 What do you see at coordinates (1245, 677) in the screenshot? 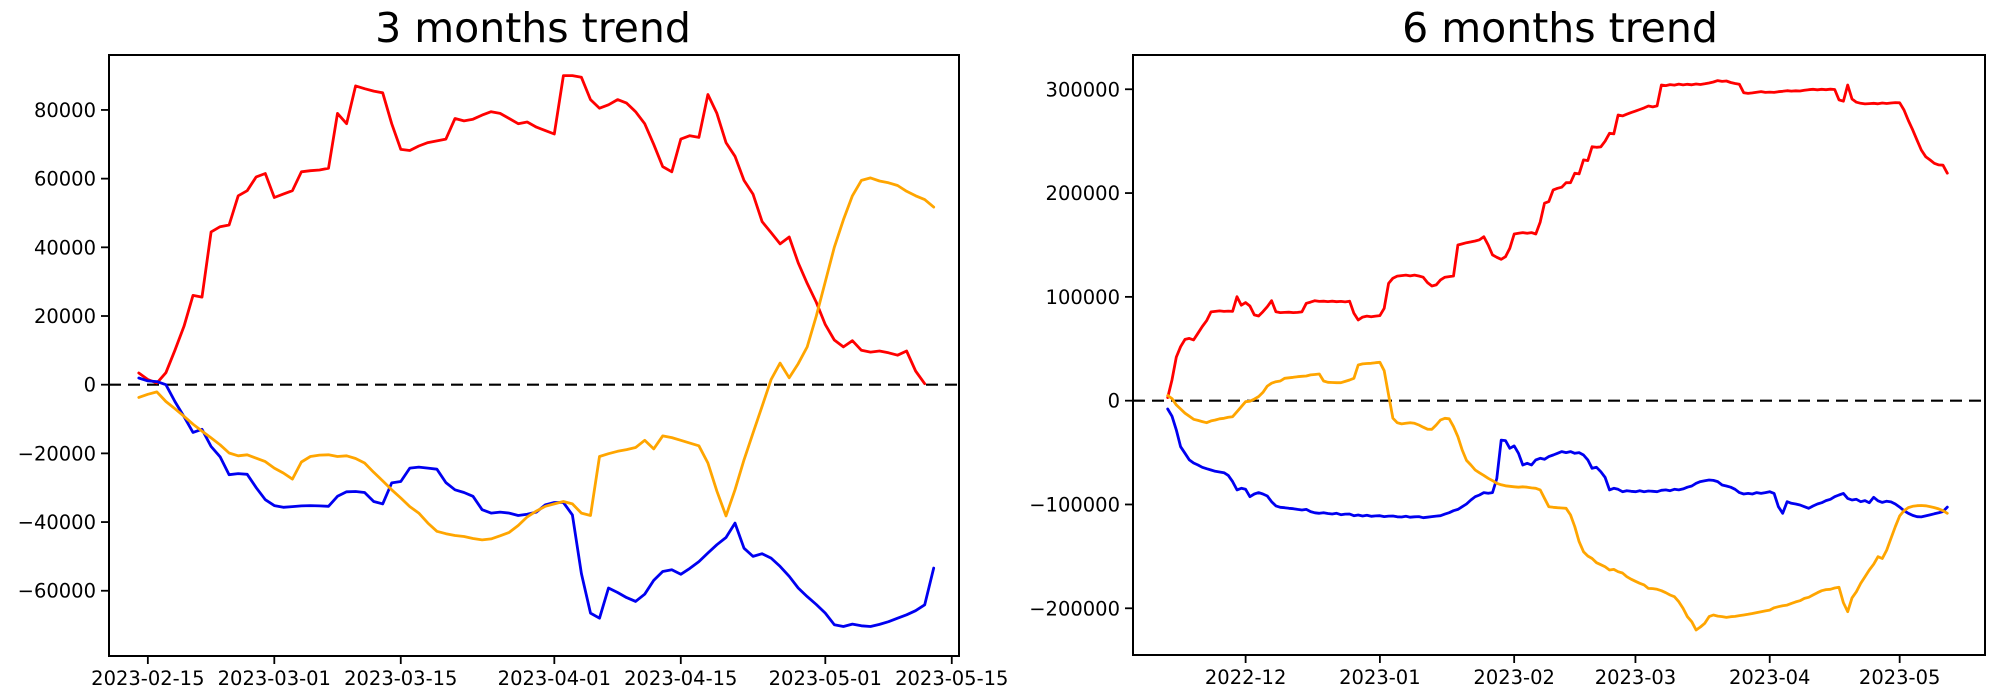
I see `x-tick-label: 2022-12` at bounding box center [1245, 677].